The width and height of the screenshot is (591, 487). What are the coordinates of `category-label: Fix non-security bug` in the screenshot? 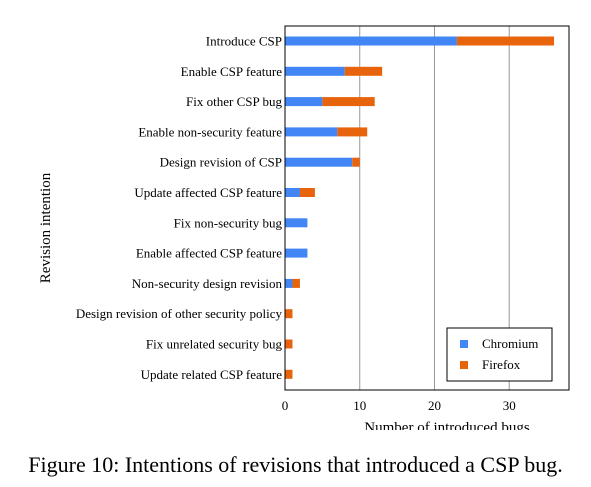 It's located at (228, 222).